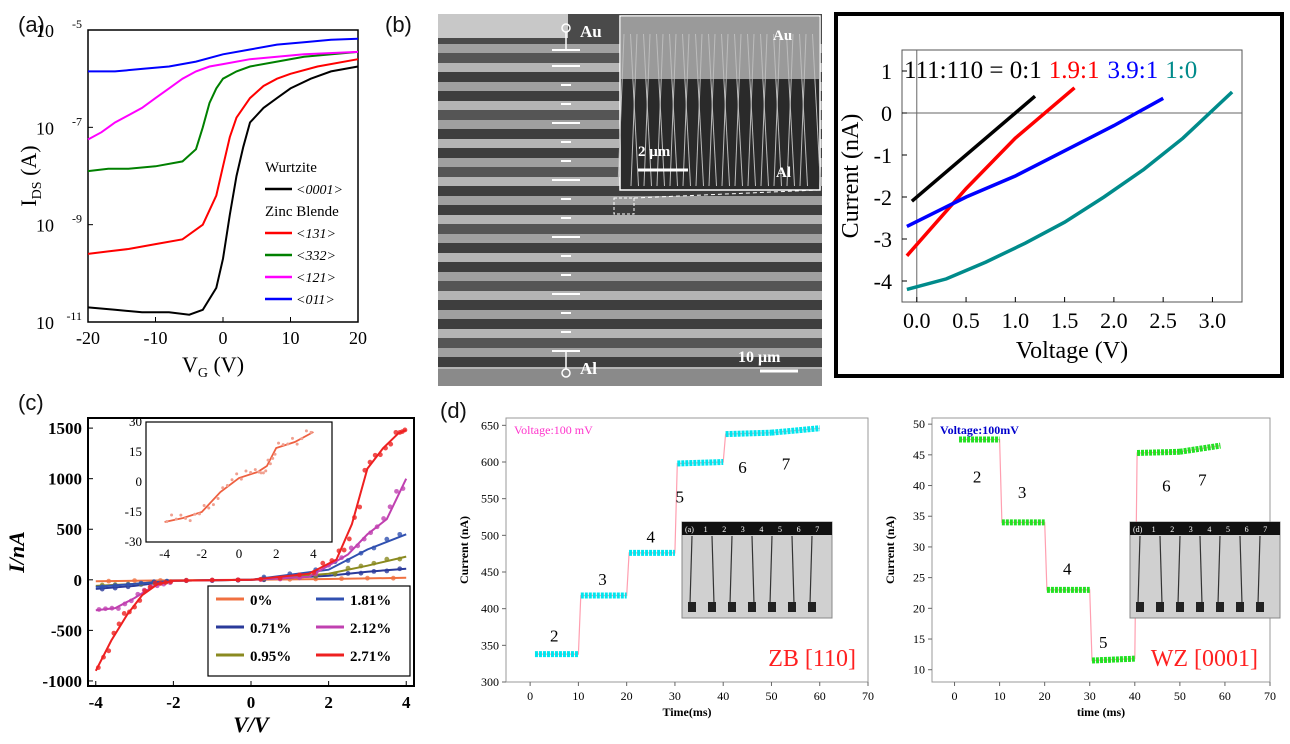  I want to click on series-line, so click(223, 95).